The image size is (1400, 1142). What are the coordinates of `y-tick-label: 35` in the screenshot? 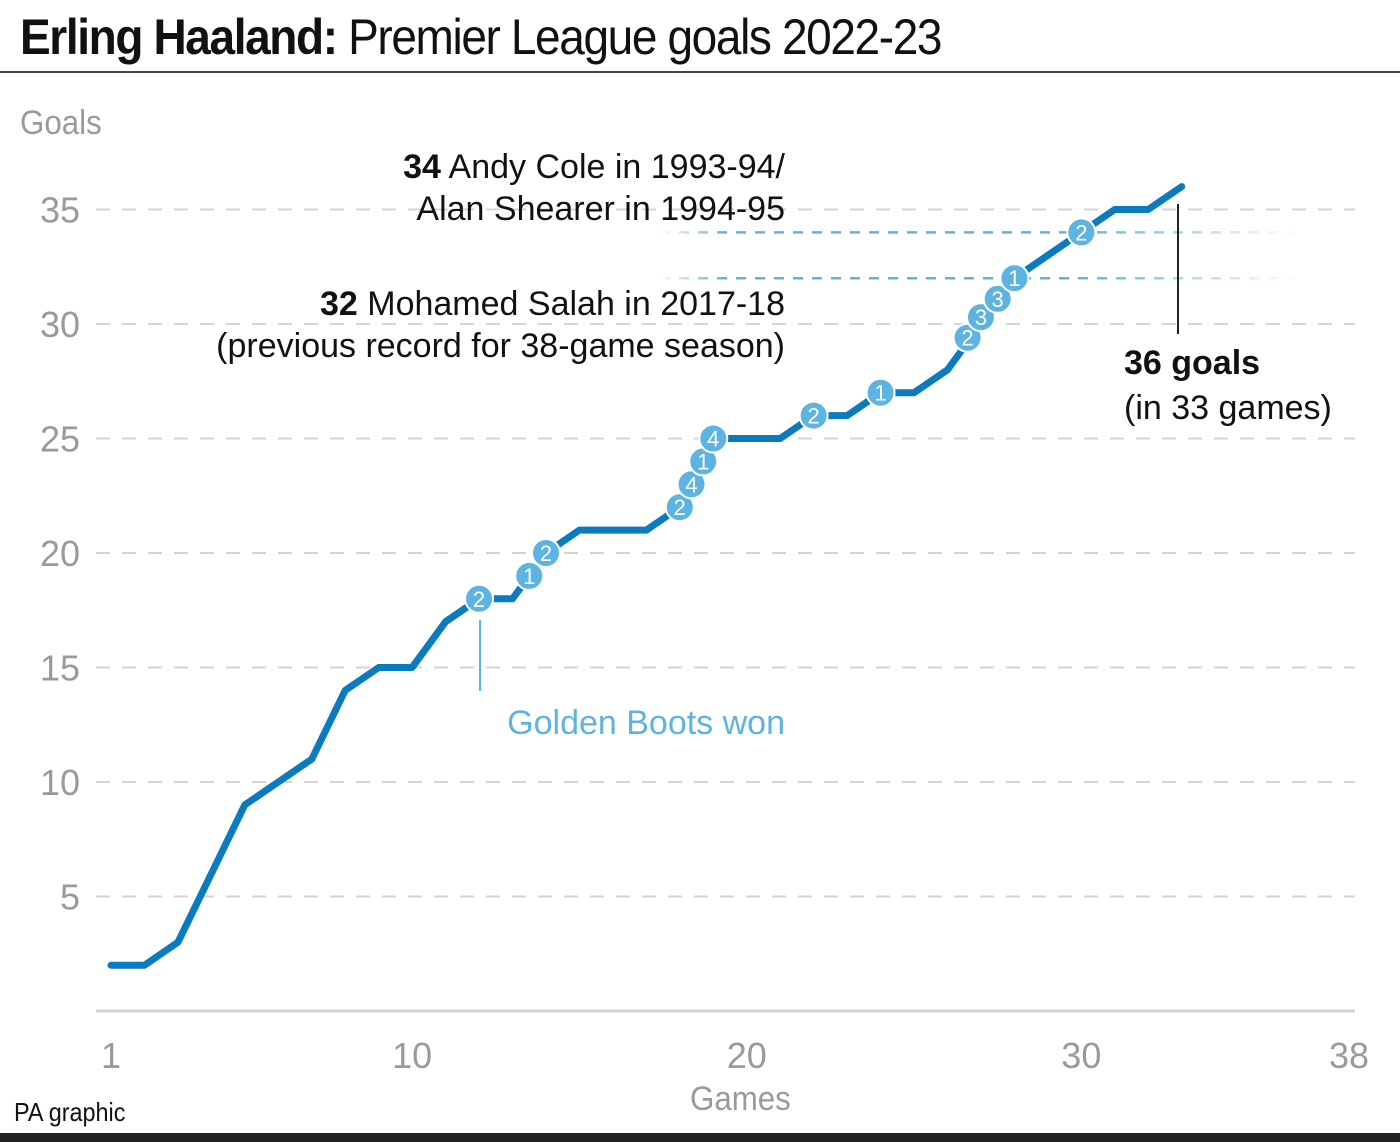 It's located at (60, 210).